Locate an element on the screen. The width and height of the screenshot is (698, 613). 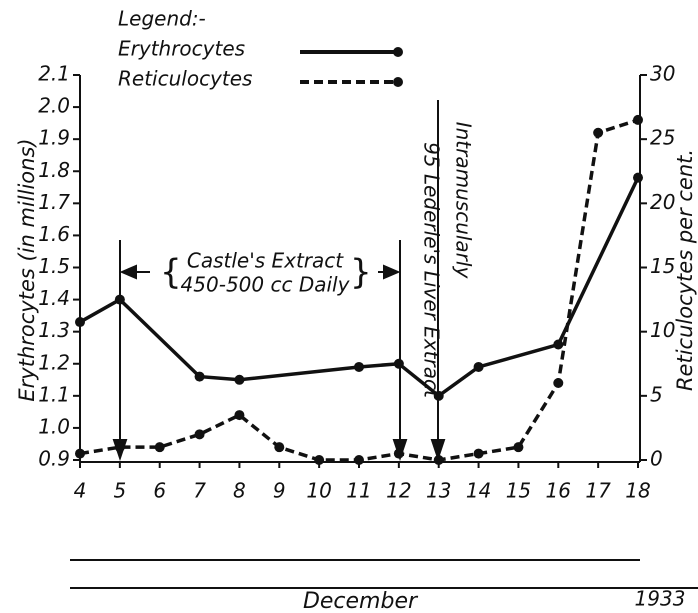
x-tick-label: 10 is located at coordinates (318, 491).